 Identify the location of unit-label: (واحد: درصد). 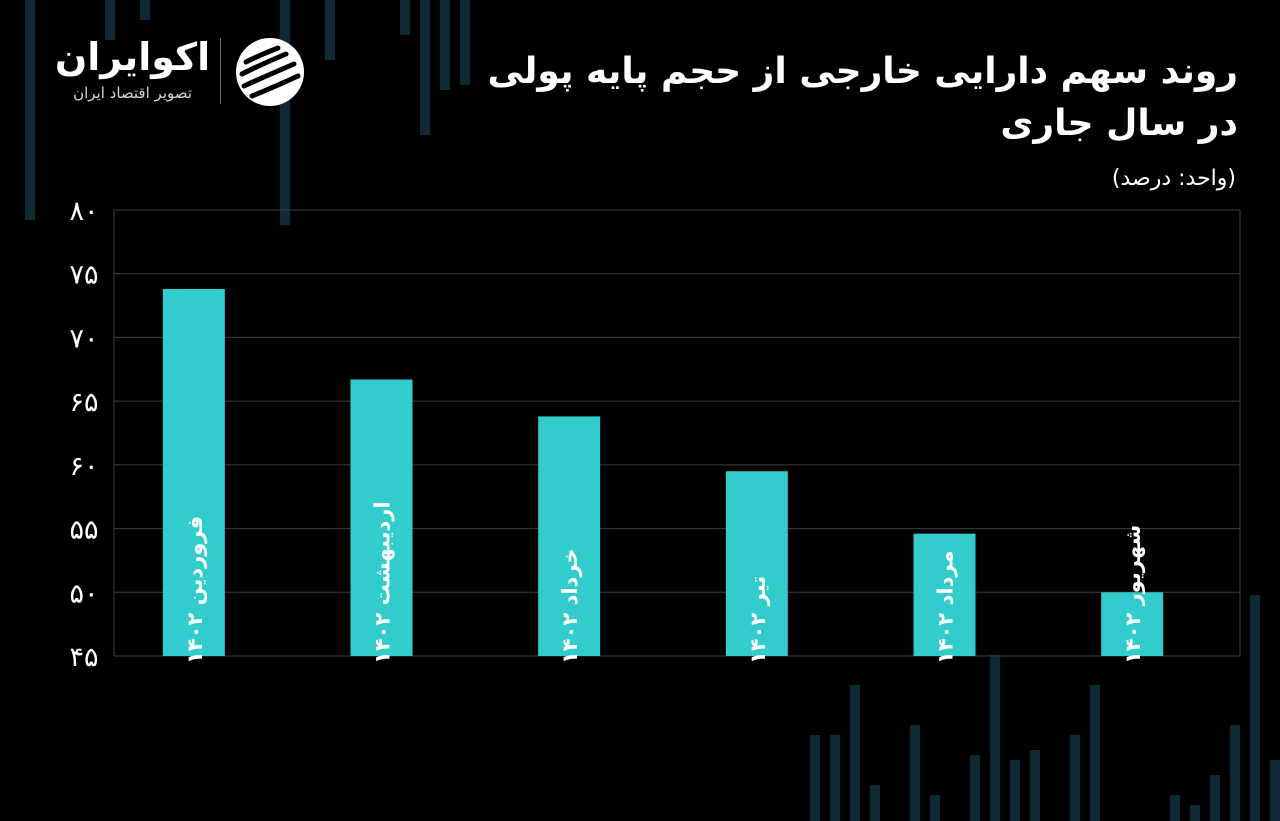
(1173, 178).